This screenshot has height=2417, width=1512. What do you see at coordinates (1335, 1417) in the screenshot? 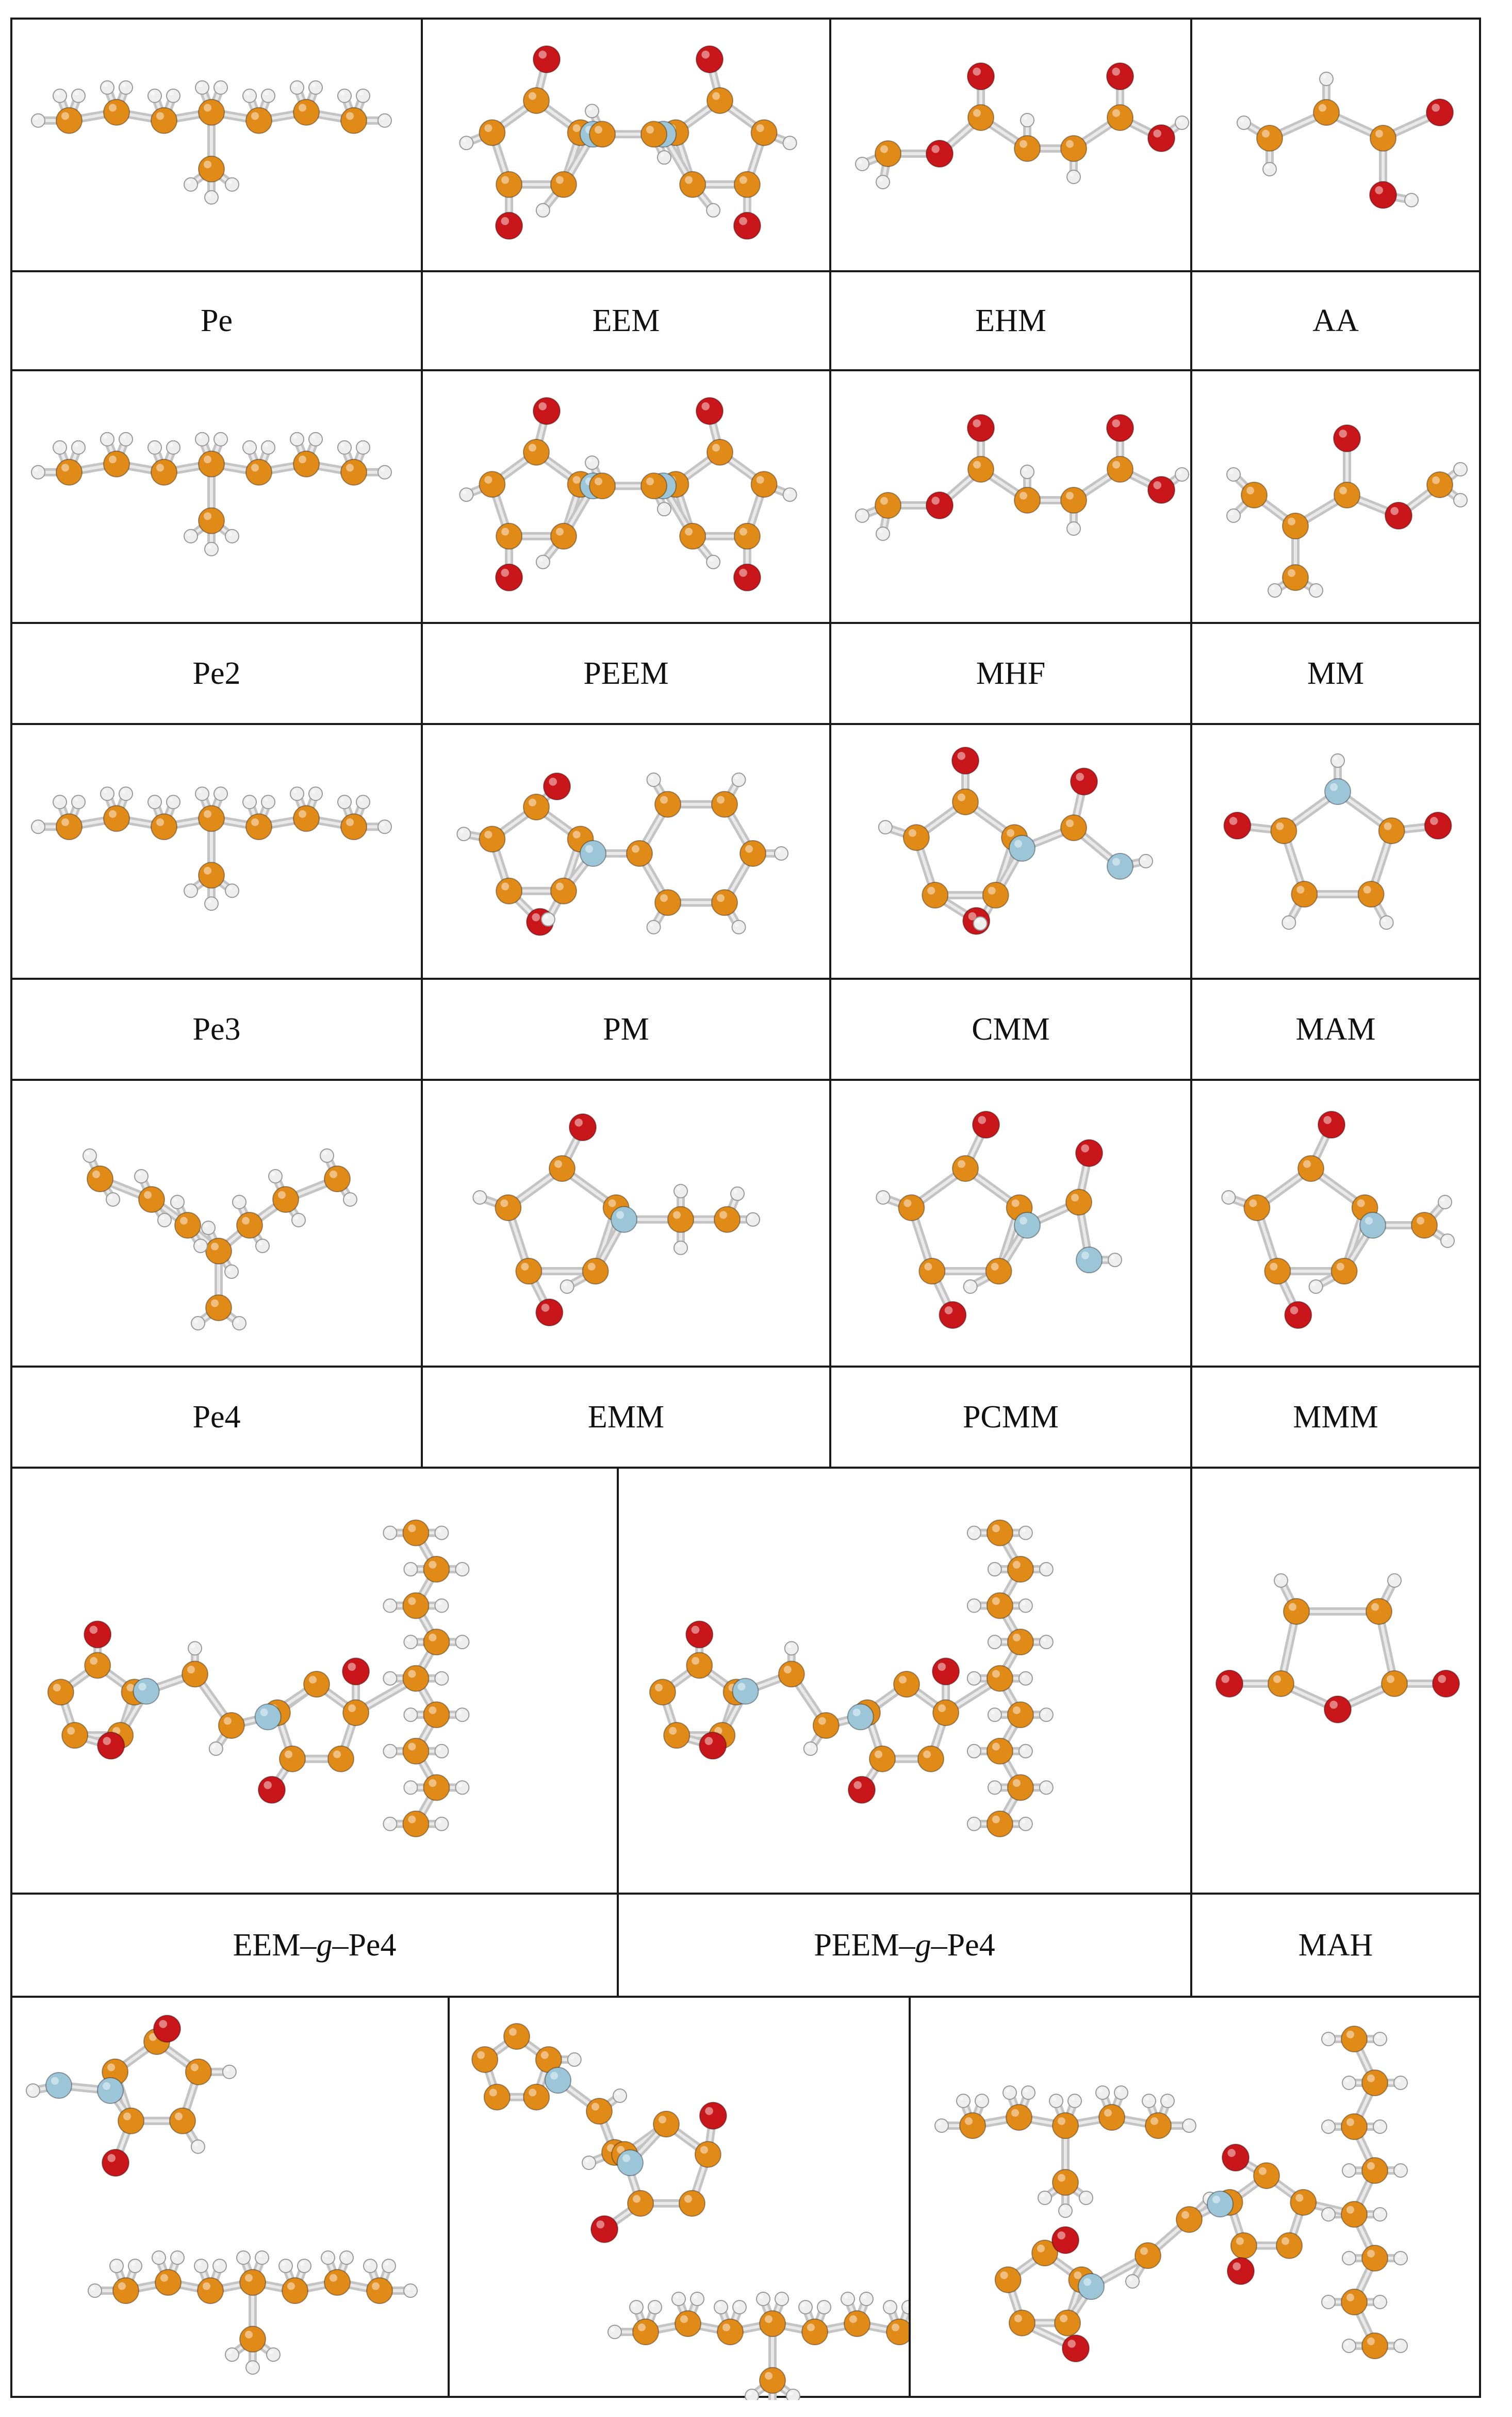
I see `label-mmm: MMM` at bounding box center [1335, 1417].